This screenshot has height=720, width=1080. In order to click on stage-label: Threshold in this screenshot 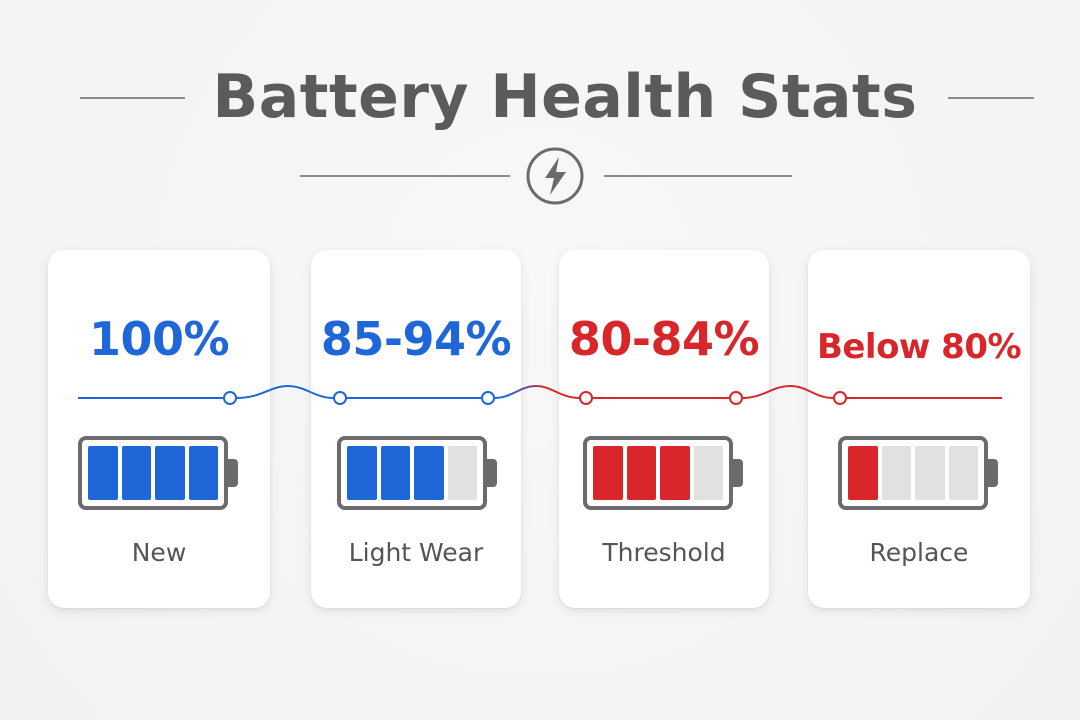, I will do `click(664, 552)`.